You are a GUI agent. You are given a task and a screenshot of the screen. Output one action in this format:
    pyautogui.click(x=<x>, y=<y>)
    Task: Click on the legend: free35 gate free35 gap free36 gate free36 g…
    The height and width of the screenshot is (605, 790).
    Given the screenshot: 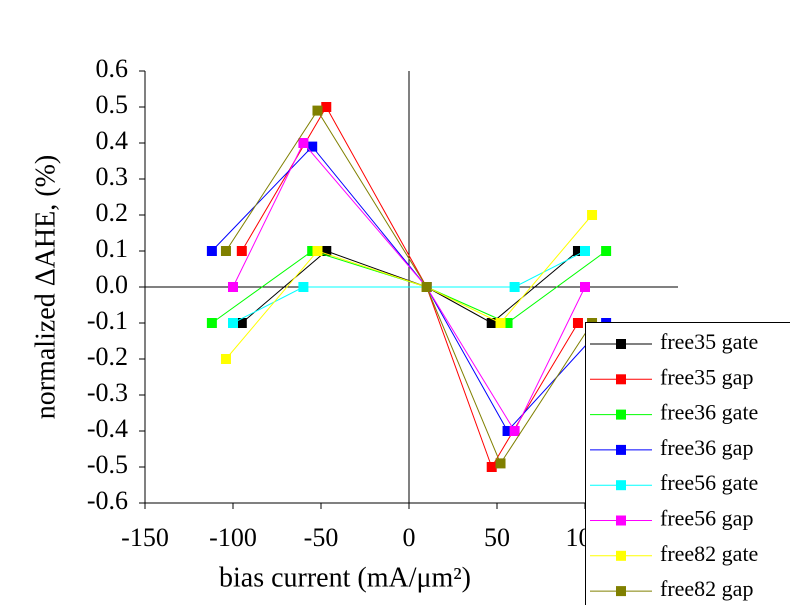 What is the action you would take?
    pyautogui.click(x=687, y=463)
    